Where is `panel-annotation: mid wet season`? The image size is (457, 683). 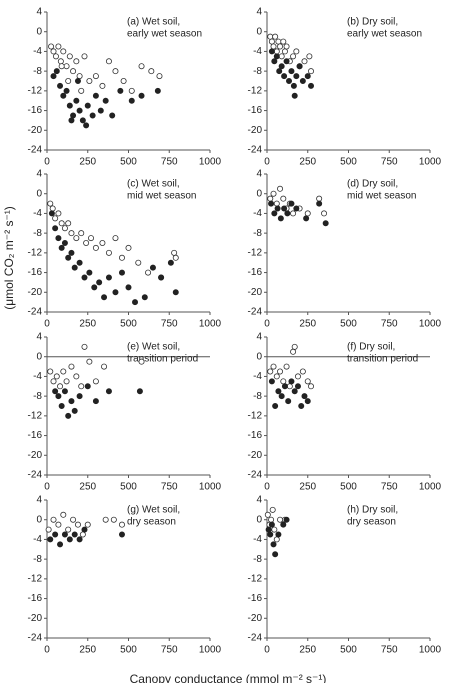 panel-annotation: mid wet season is located at coordinates (161, 196).